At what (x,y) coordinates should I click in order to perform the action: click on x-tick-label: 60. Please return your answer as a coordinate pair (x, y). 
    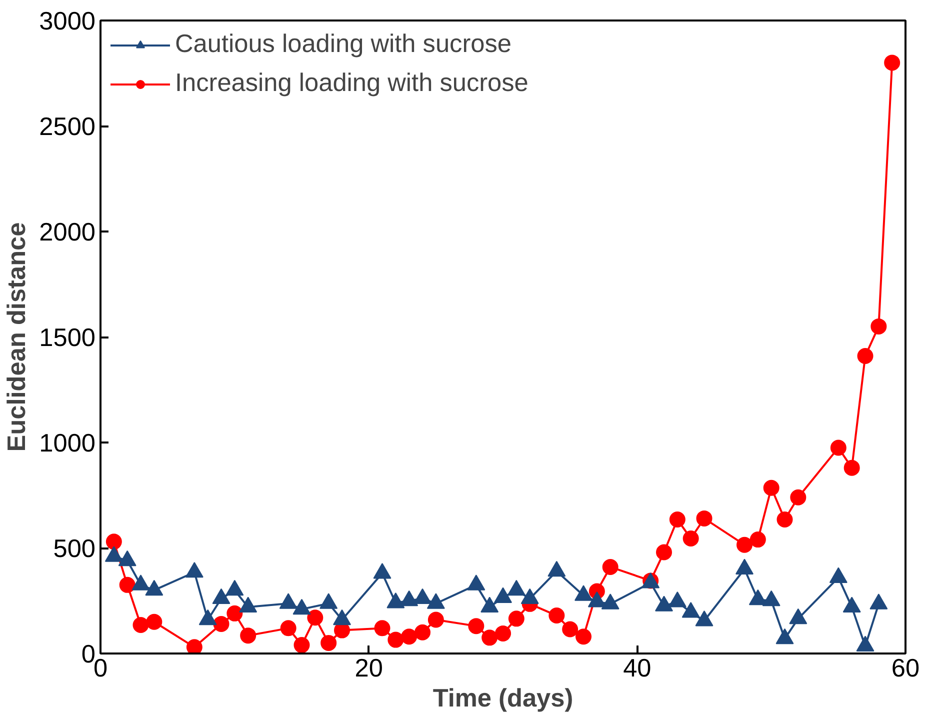
    Looking at the image, I should click on (905, 668).